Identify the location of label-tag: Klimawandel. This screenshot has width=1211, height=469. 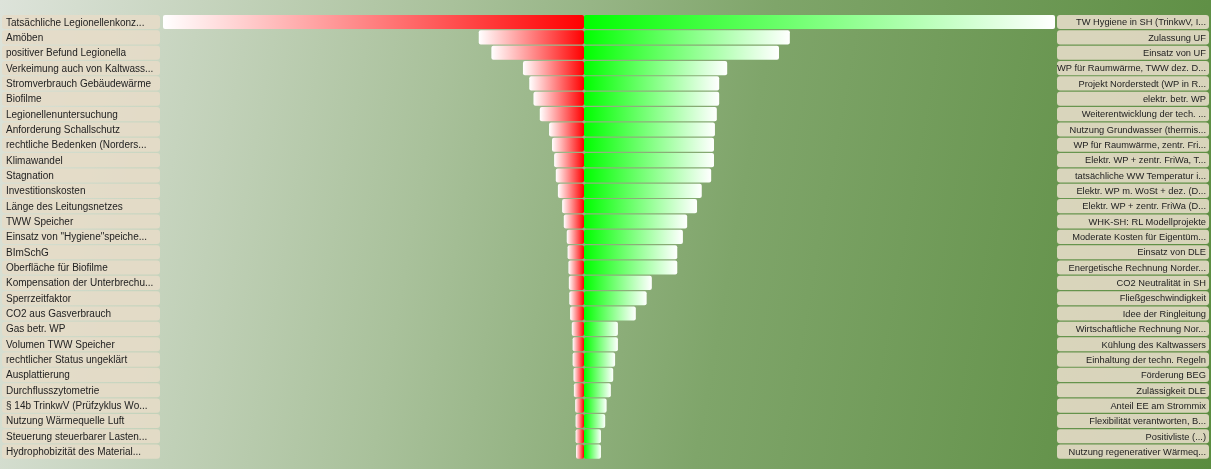
(81, 160).